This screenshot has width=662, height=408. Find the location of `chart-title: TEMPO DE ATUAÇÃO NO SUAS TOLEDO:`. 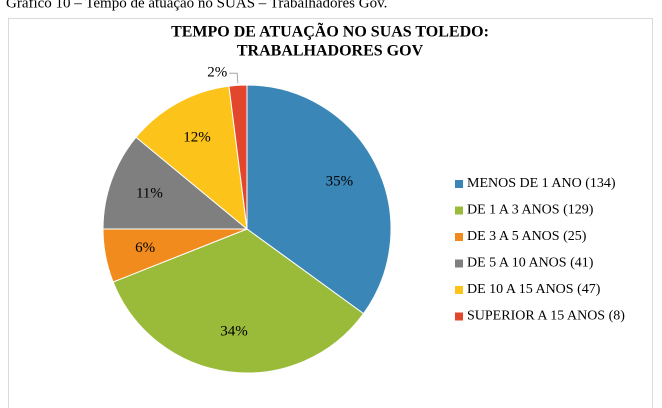

chart-title: TEMPO DE ATUAÇÃO NO SUAS TOLEDO: is located at coordinates (330, 31).